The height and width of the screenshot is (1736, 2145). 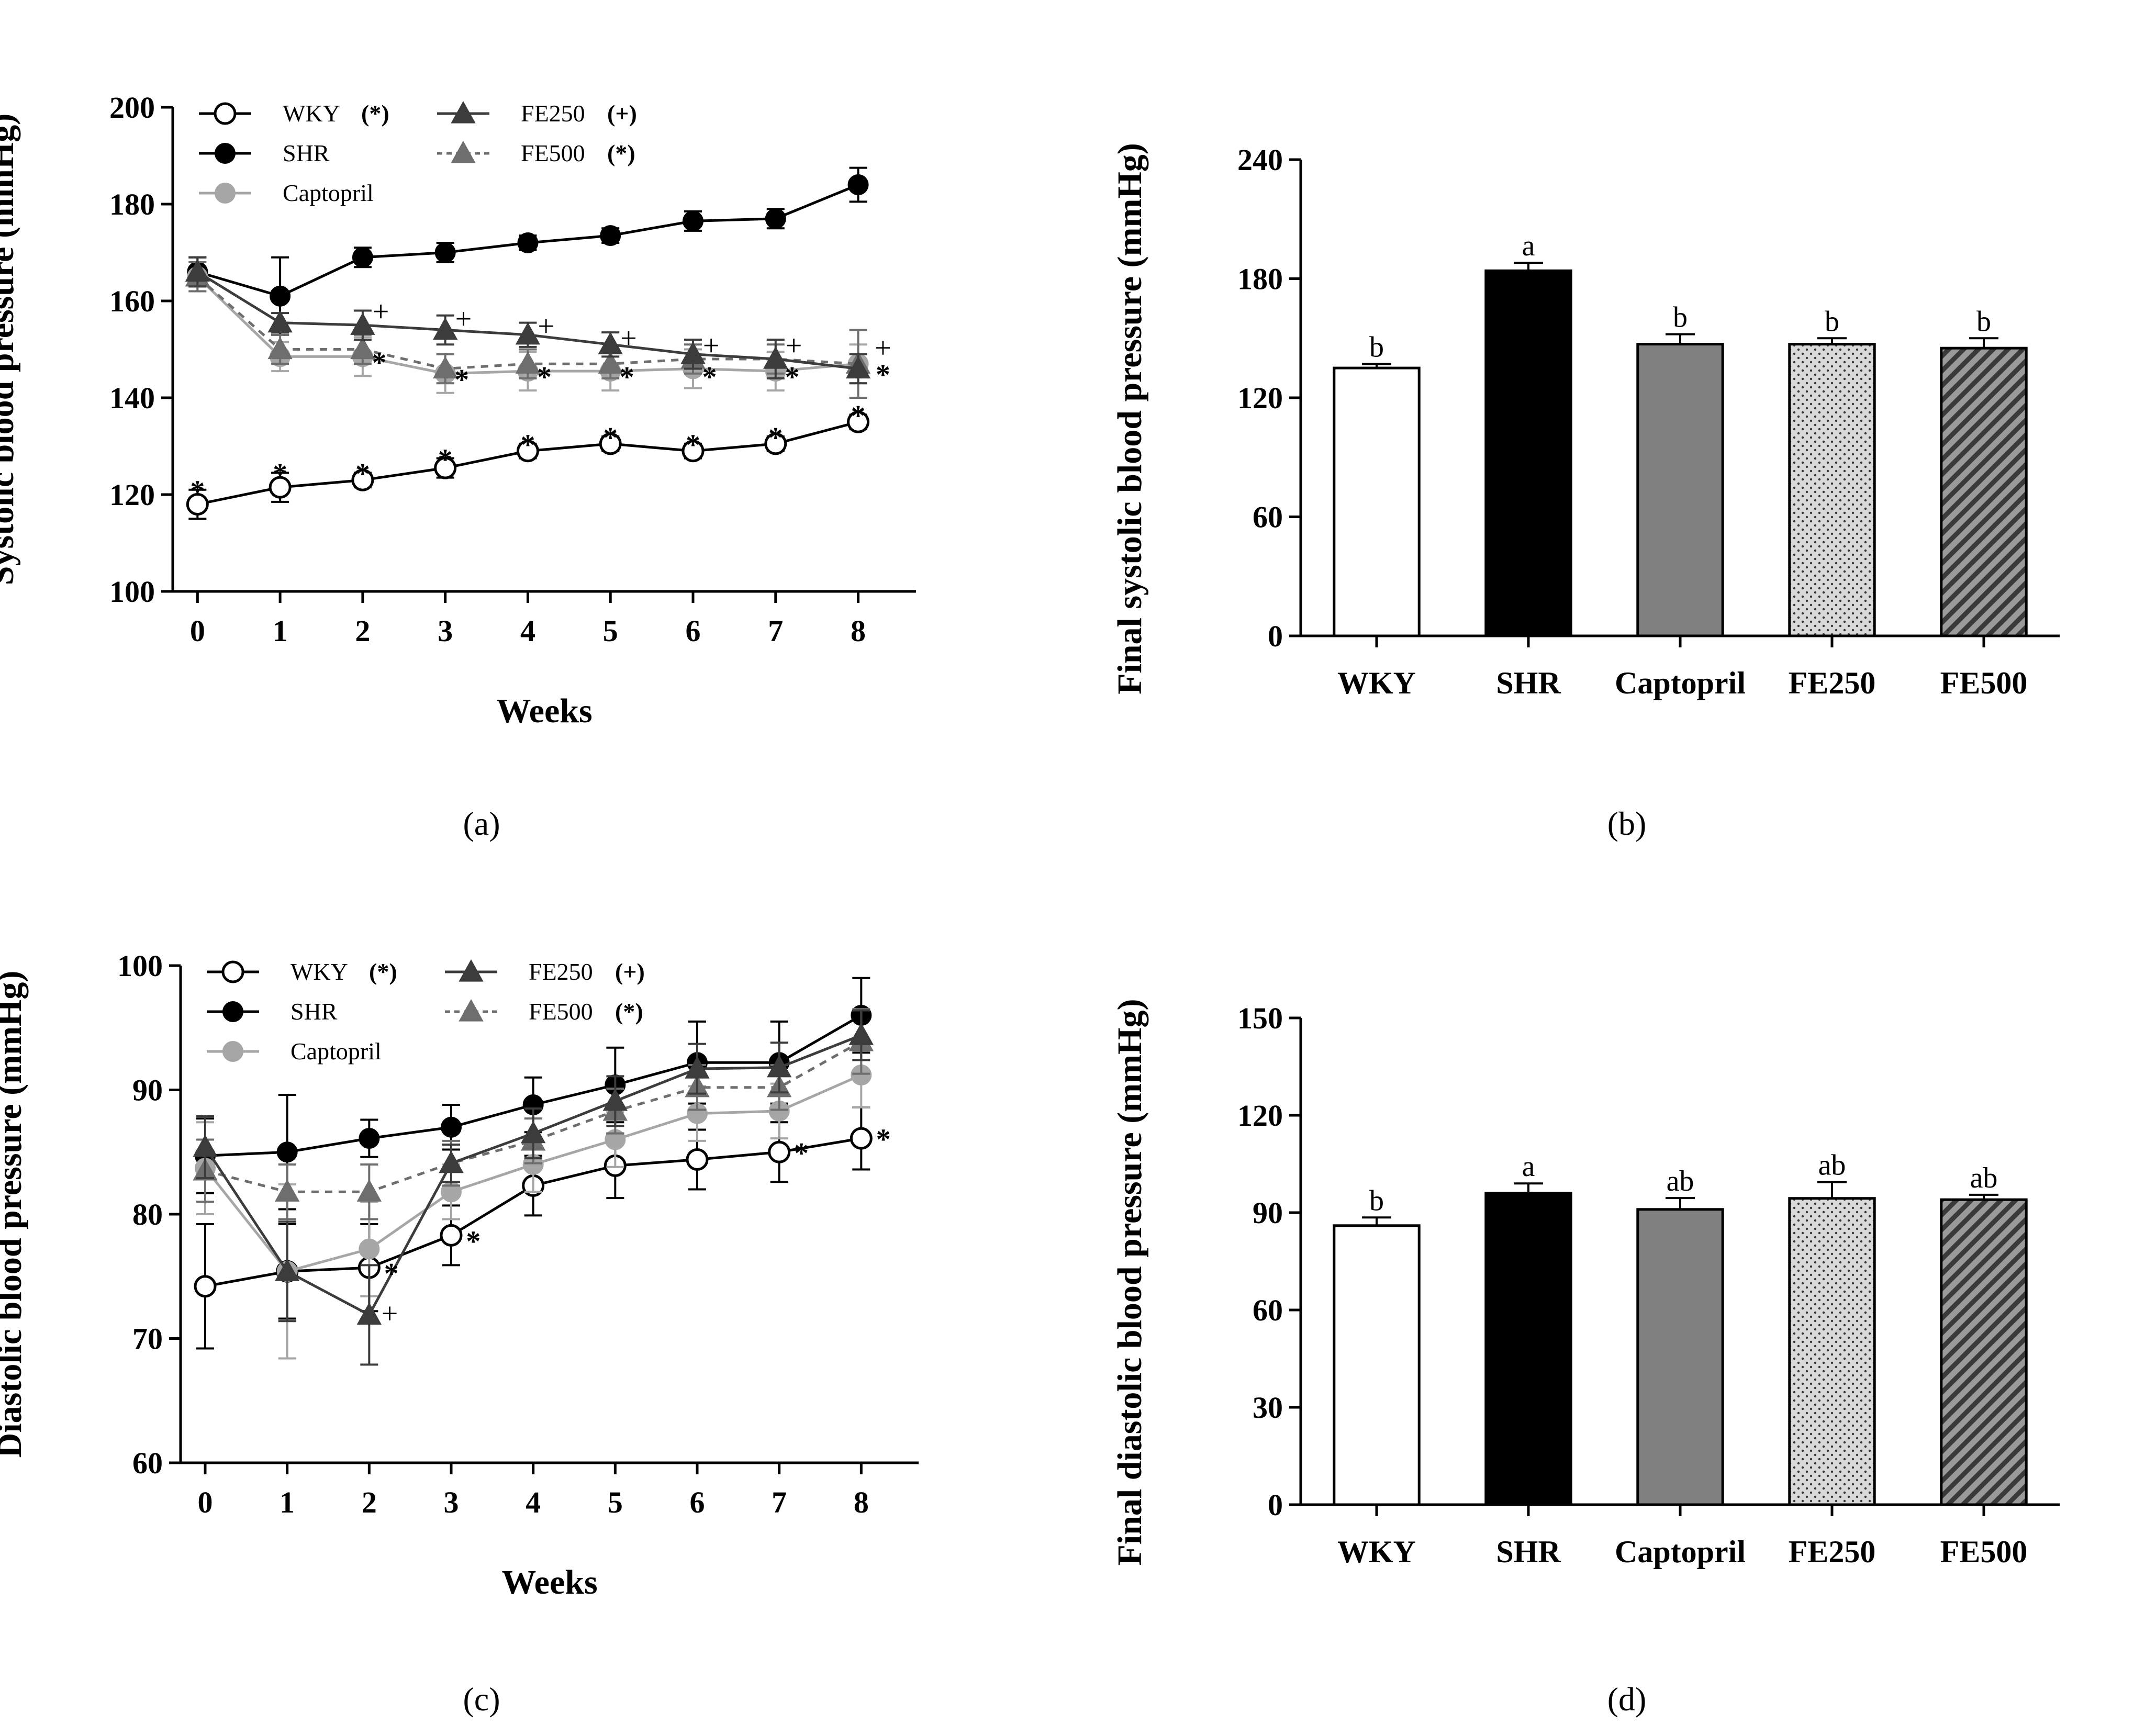 What do you see at coordinates (1130, 1282) in the screenshot?
I see `y-axis-title: Final diastolic blood pressure (mmHg)` at bounding box center [1130, 1282].